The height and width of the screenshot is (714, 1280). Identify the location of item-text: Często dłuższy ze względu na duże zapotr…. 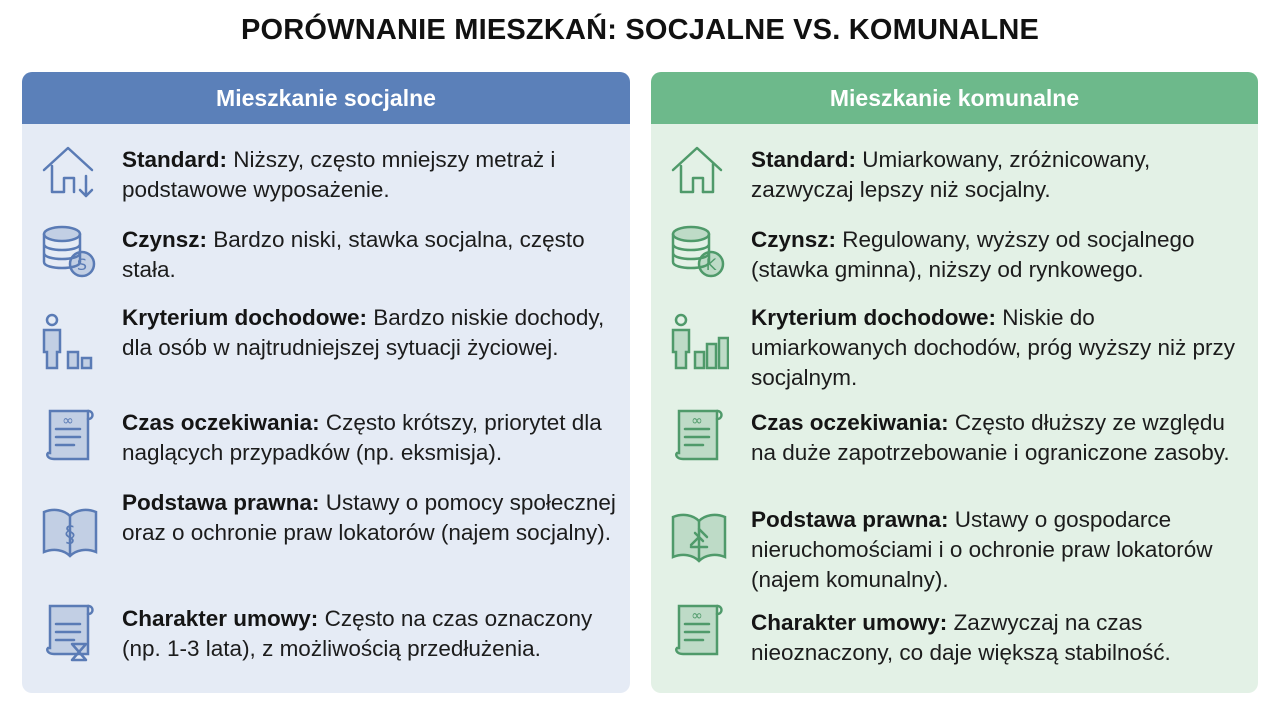
(990, 437).